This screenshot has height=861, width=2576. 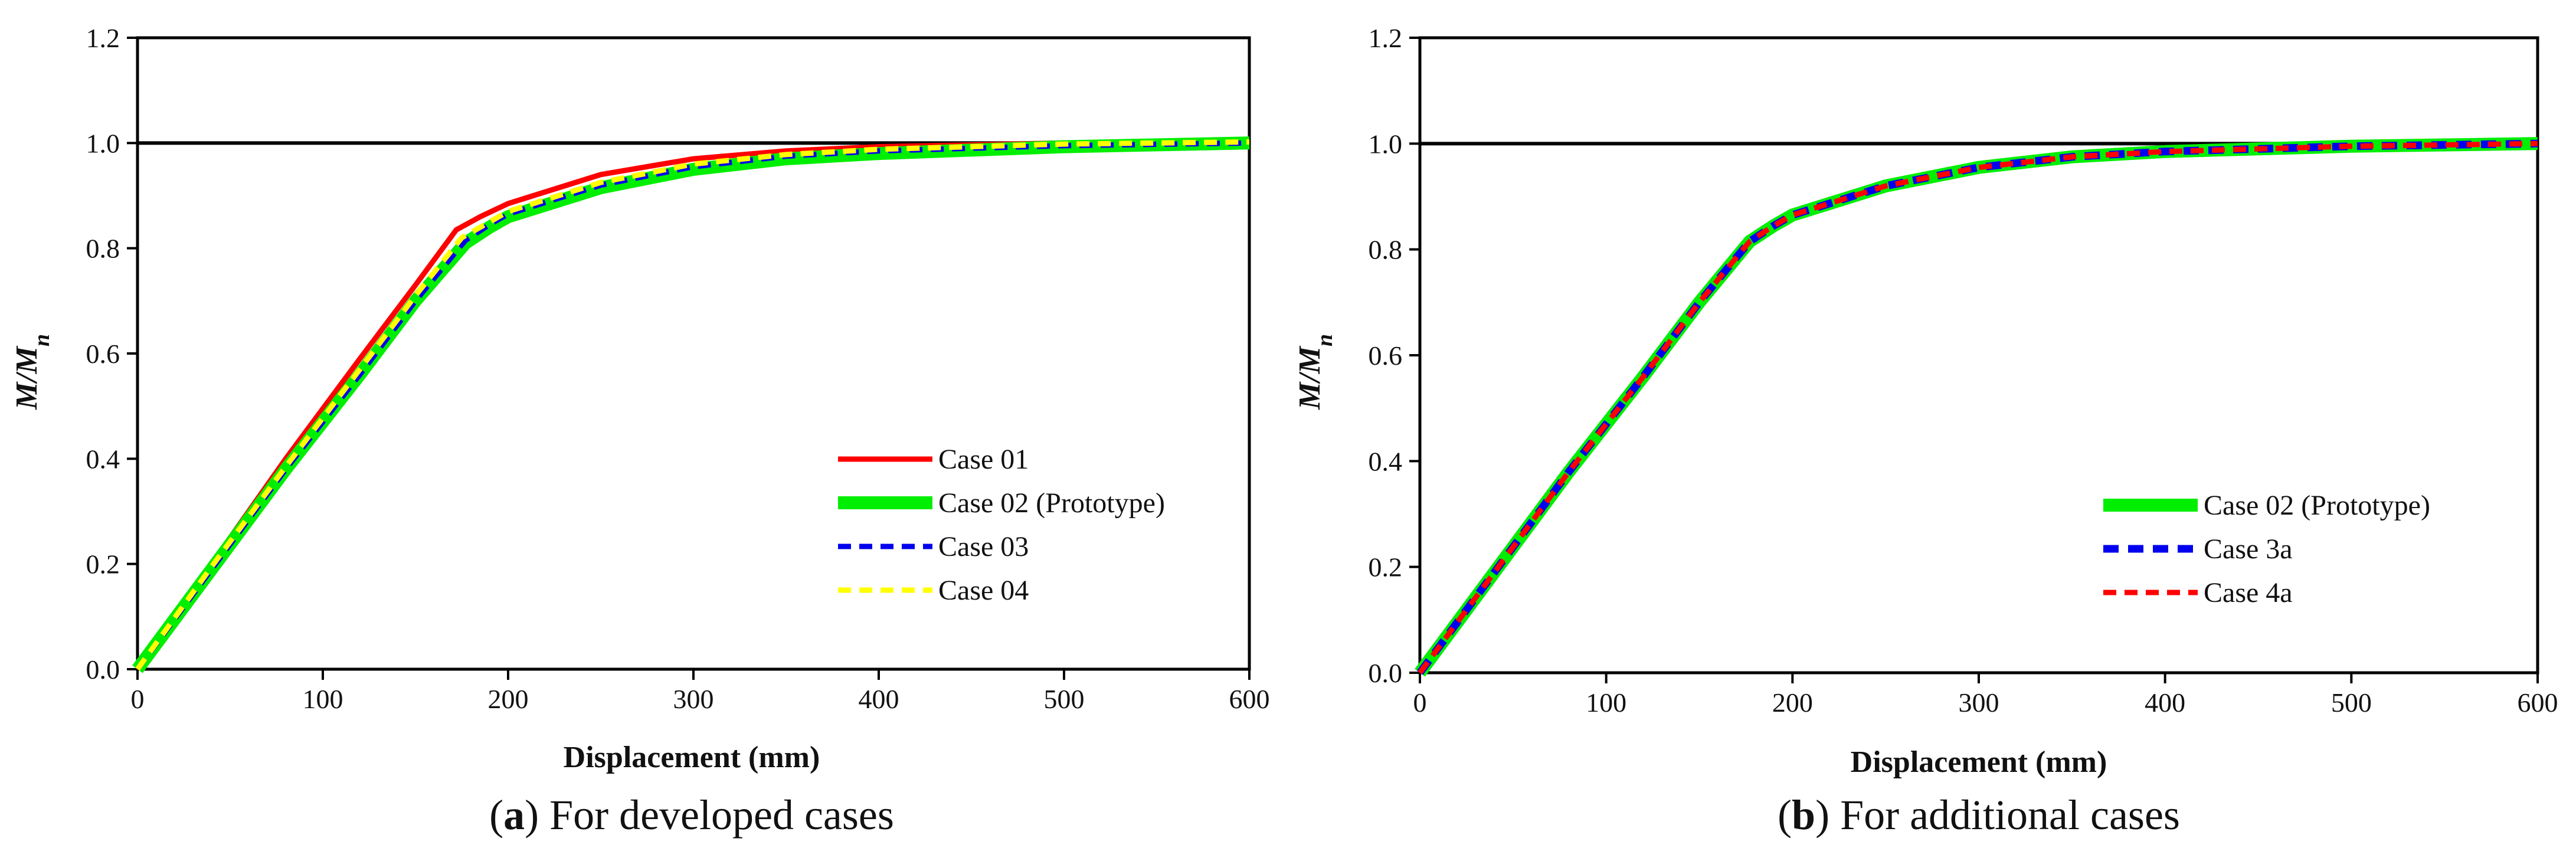 What do you see at coordinates (103, 565) in the screenshot?
I see `panel-a-y-tick-label: 0.2` at bounding box center [103, 565].